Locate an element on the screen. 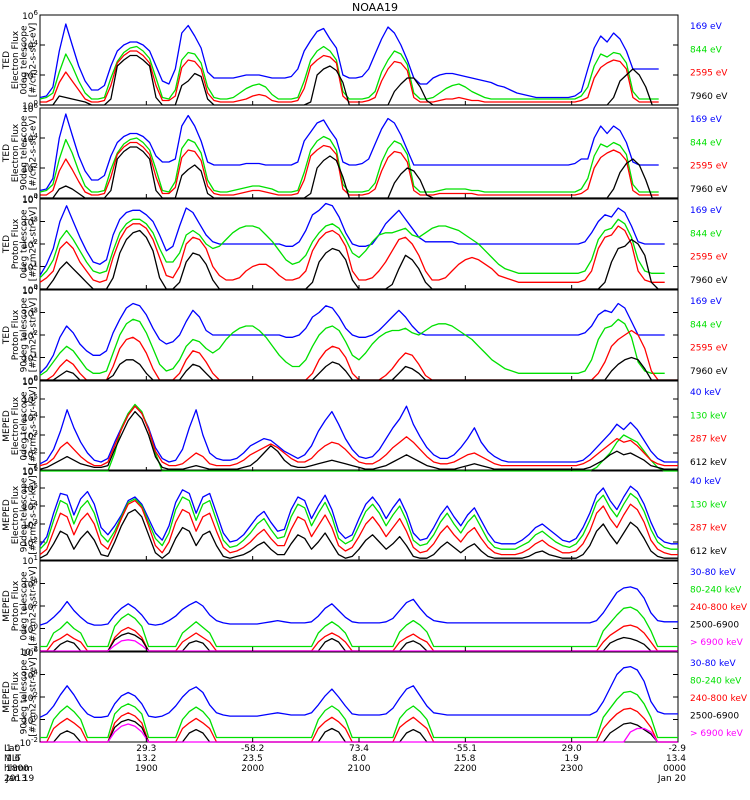  x-tick-hhmm: 2300 is located at coordinates (571, 769).